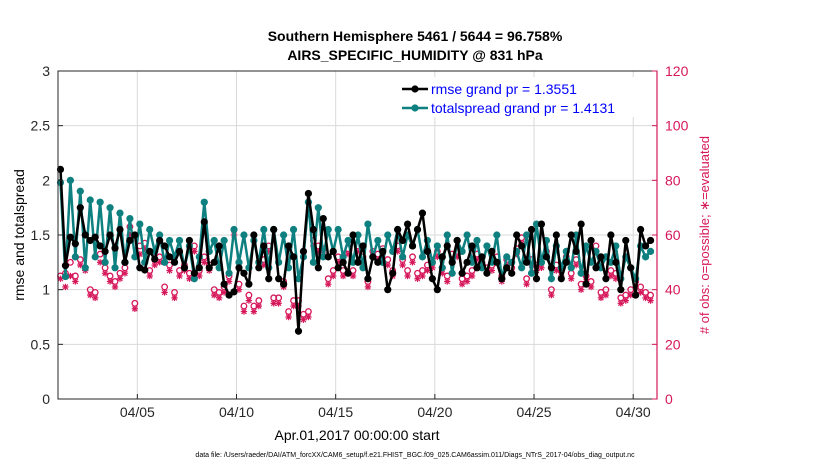  I want to click on x-tick-label: 04/25, so click(534, 412).